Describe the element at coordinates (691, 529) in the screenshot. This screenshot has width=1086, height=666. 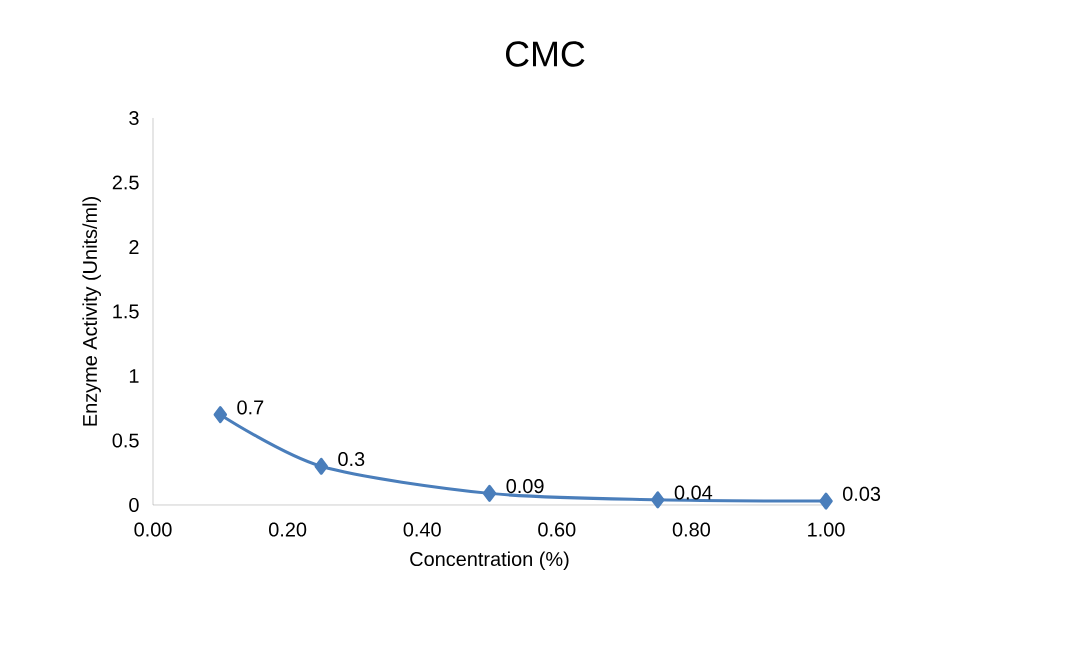
I see `x-tick-label: 0.80` at that location.